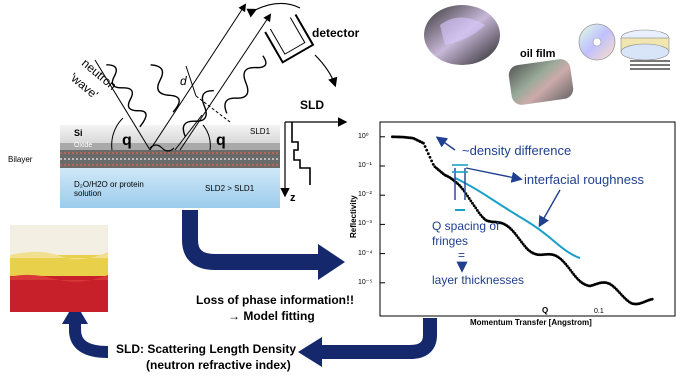  I want to click on spacing-annotation-1: Q spacing of, so click(466, 226).